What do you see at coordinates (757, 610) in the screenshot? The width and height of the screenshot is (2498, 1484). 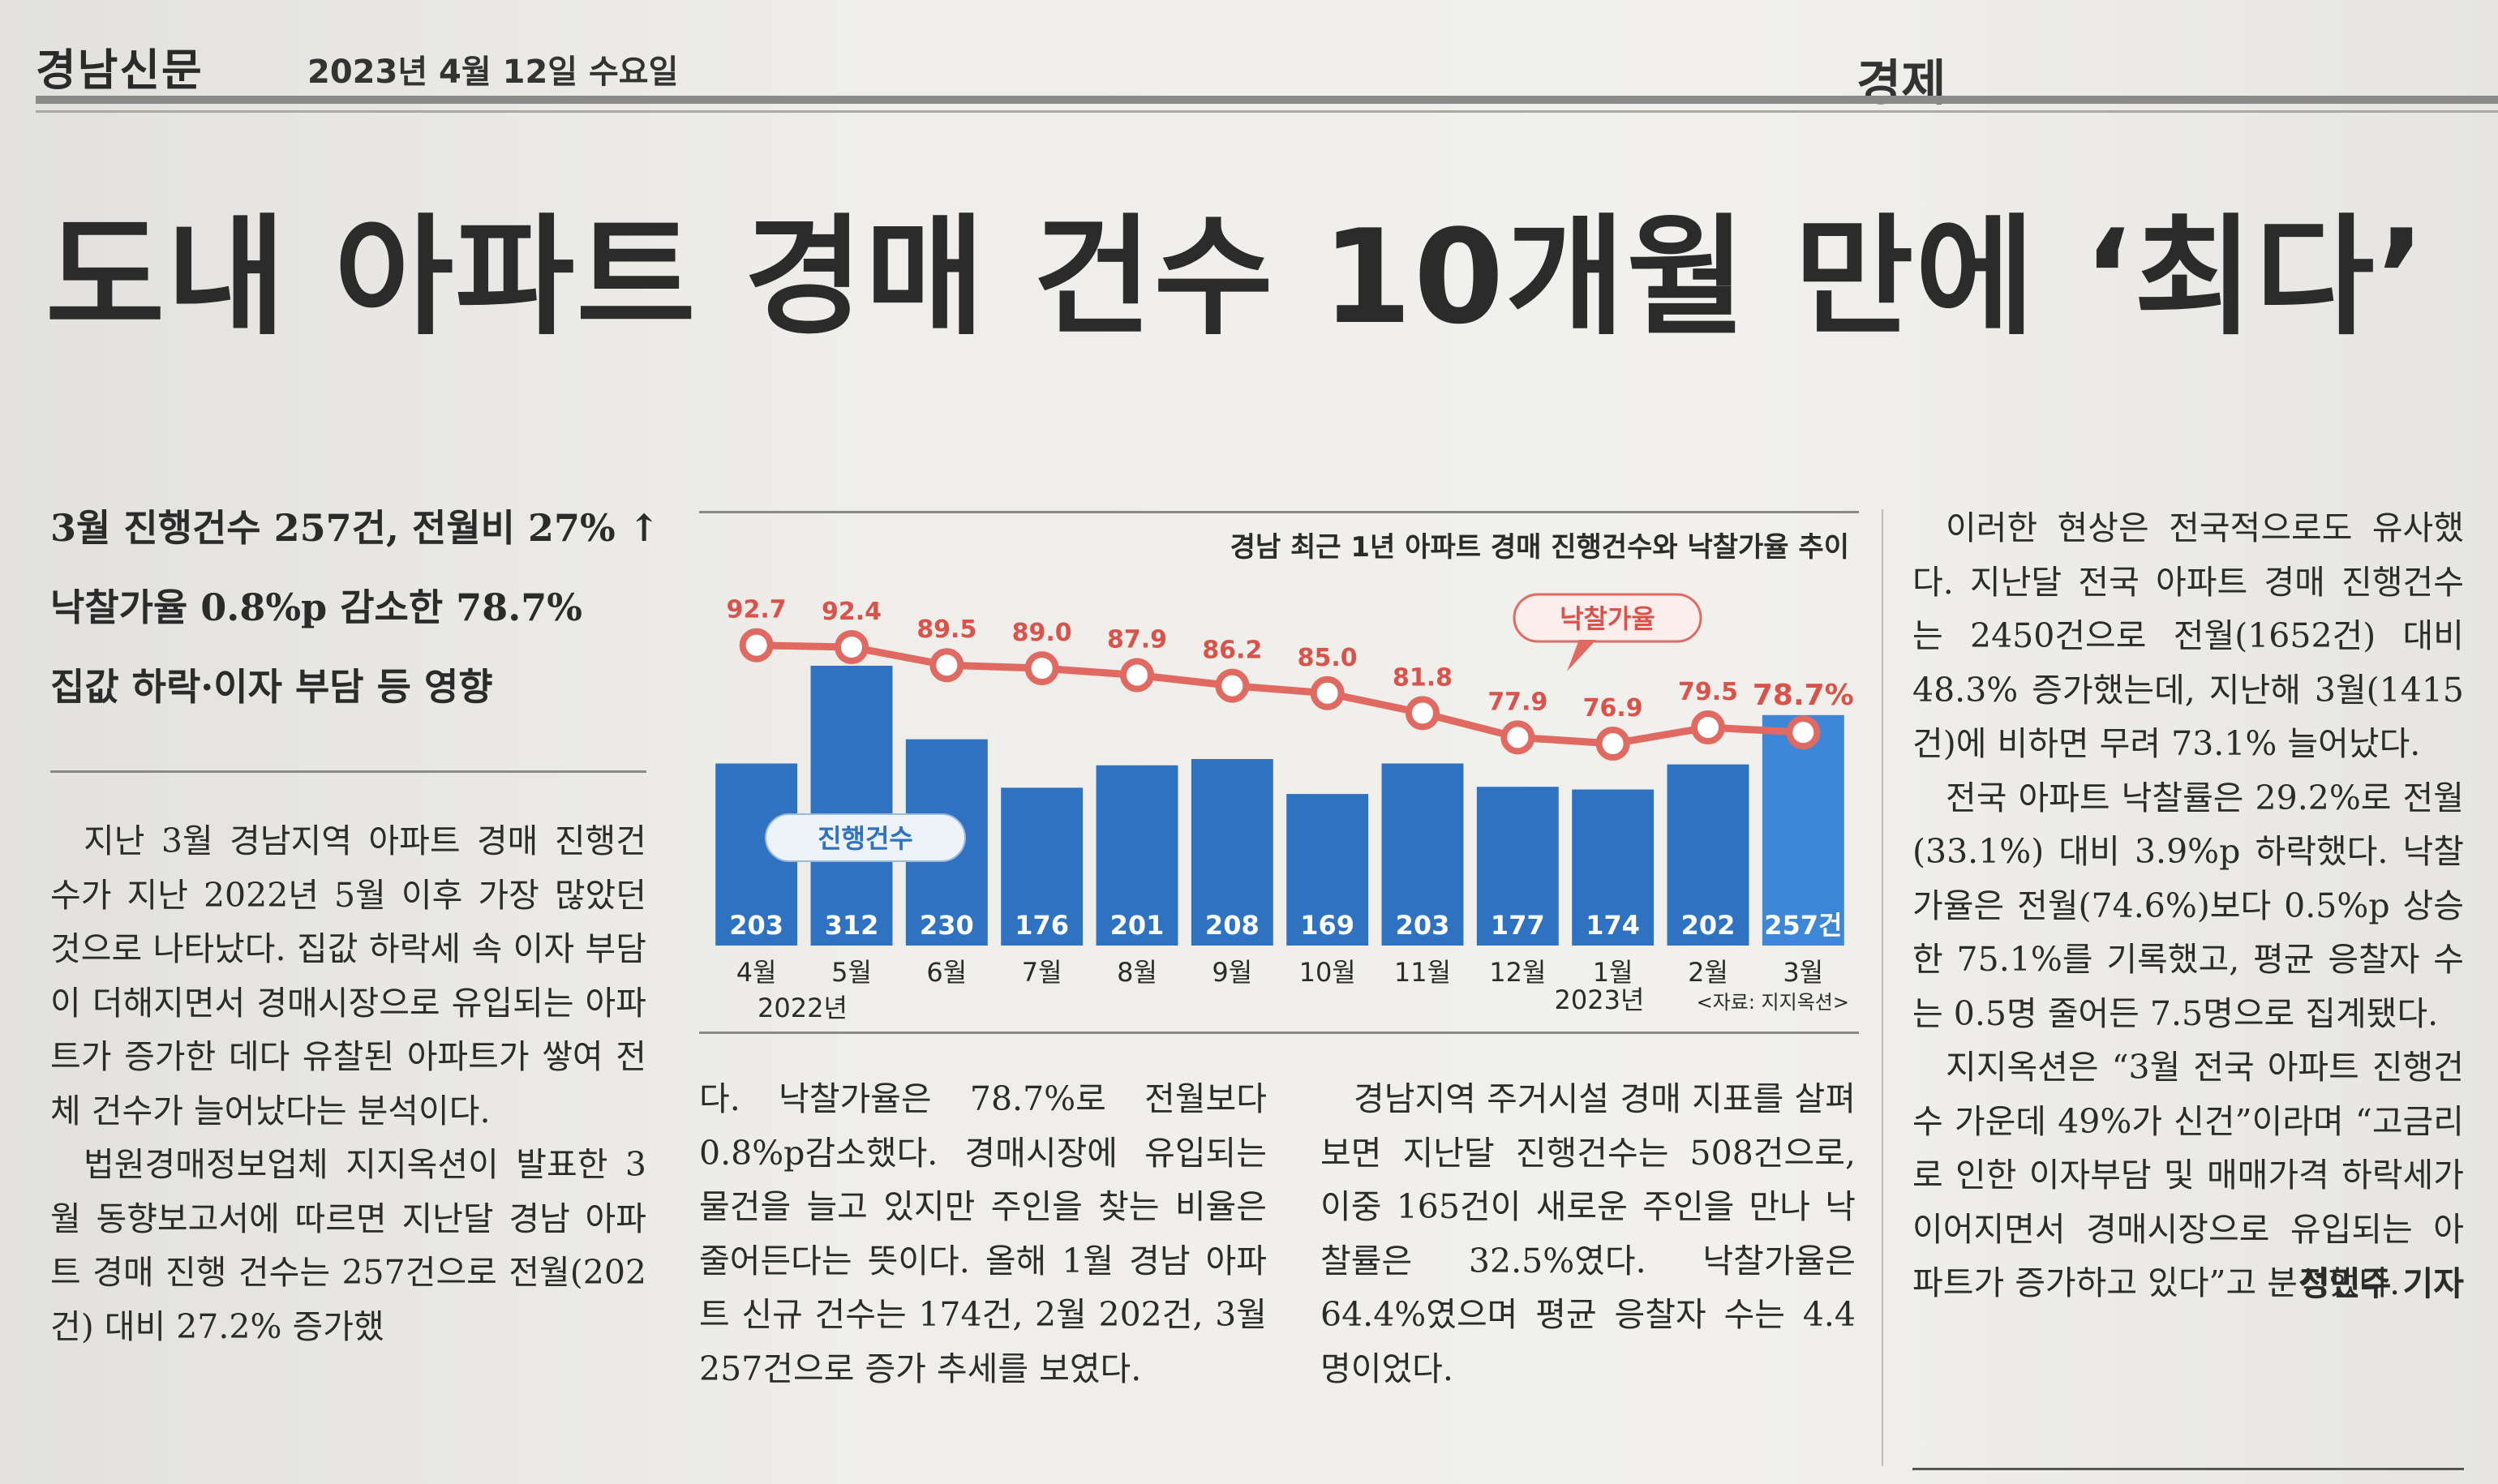 I see `rate-value-label: 92.7` at bounding box center [757, 610].